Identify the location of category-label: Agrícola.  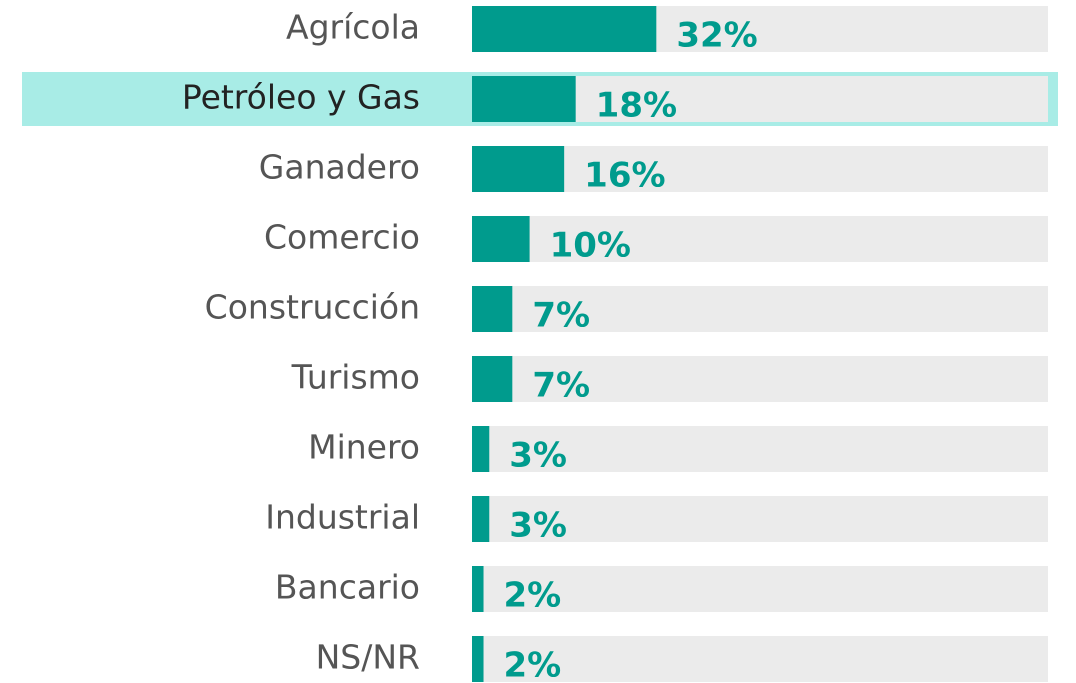
(353, 27).